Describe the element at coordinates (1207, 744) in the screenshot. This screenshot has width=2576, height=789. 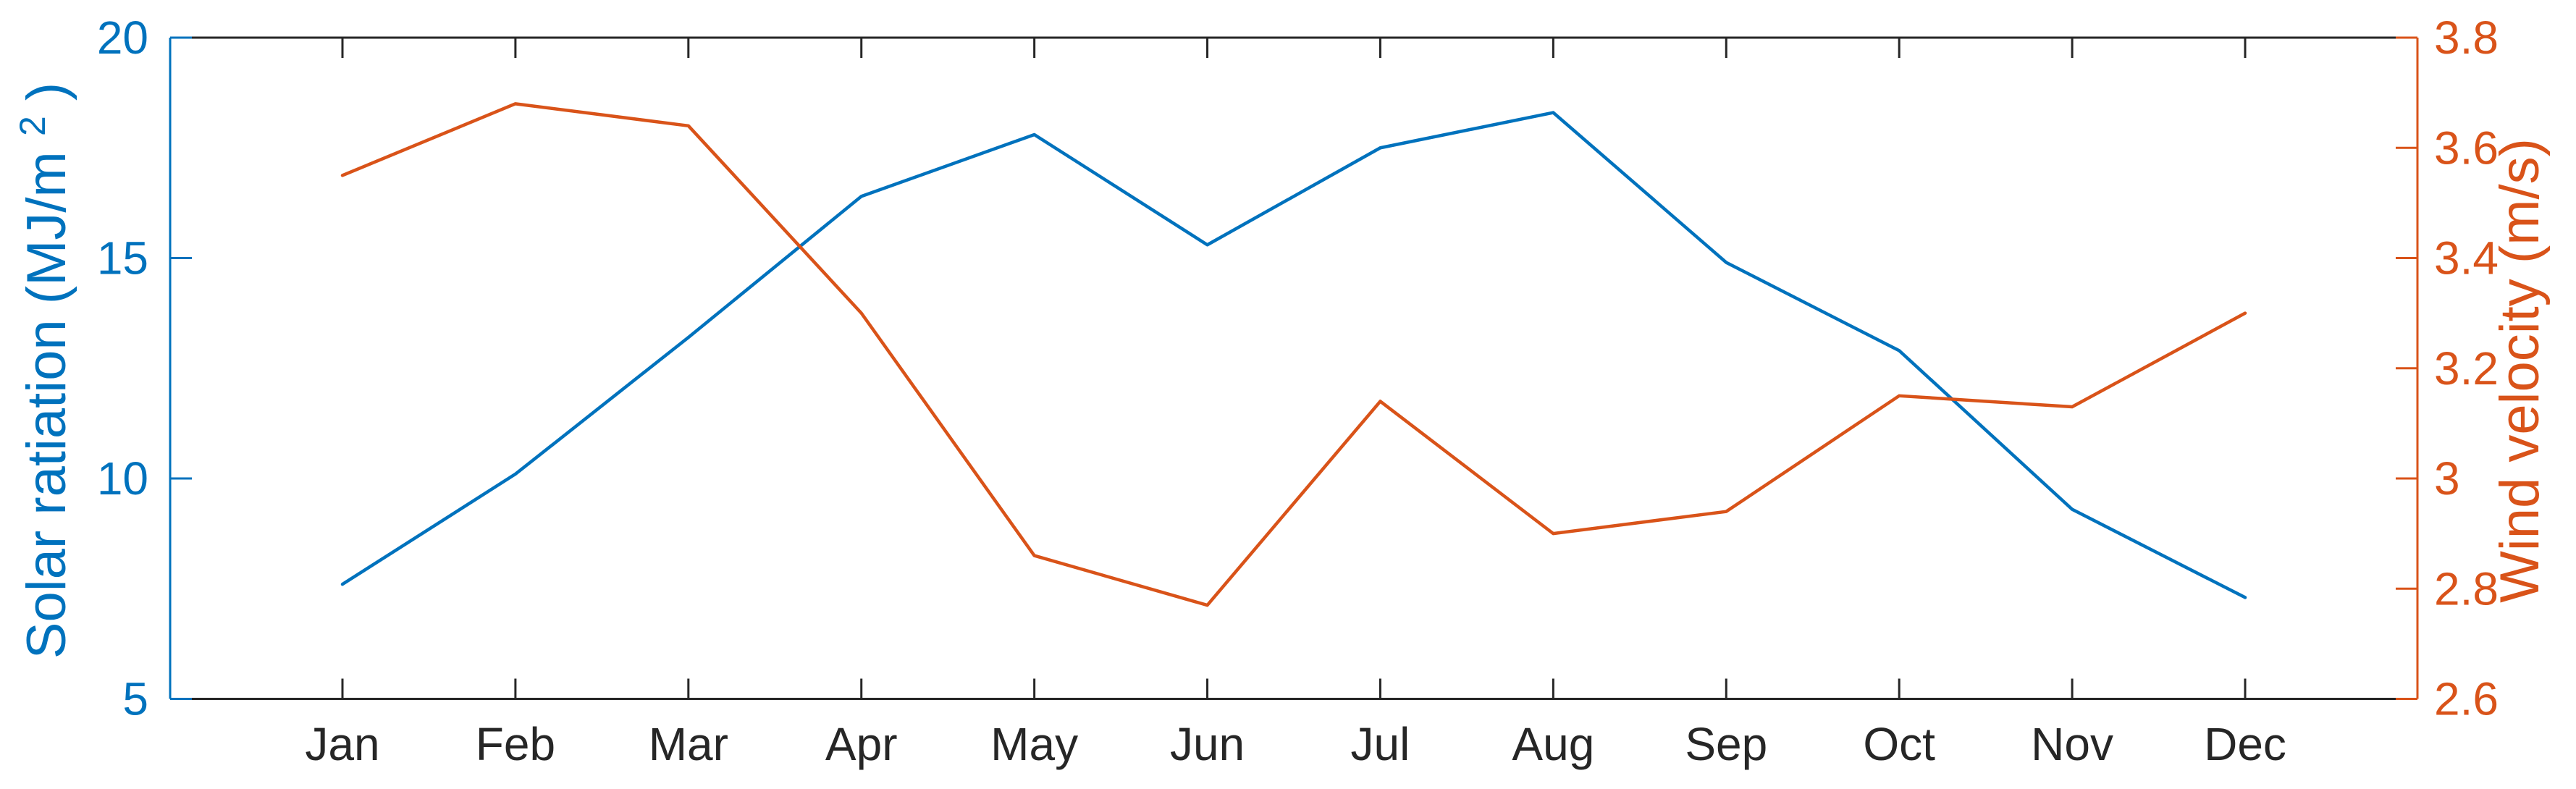
I see `x-tick-label: Jun` at that location.